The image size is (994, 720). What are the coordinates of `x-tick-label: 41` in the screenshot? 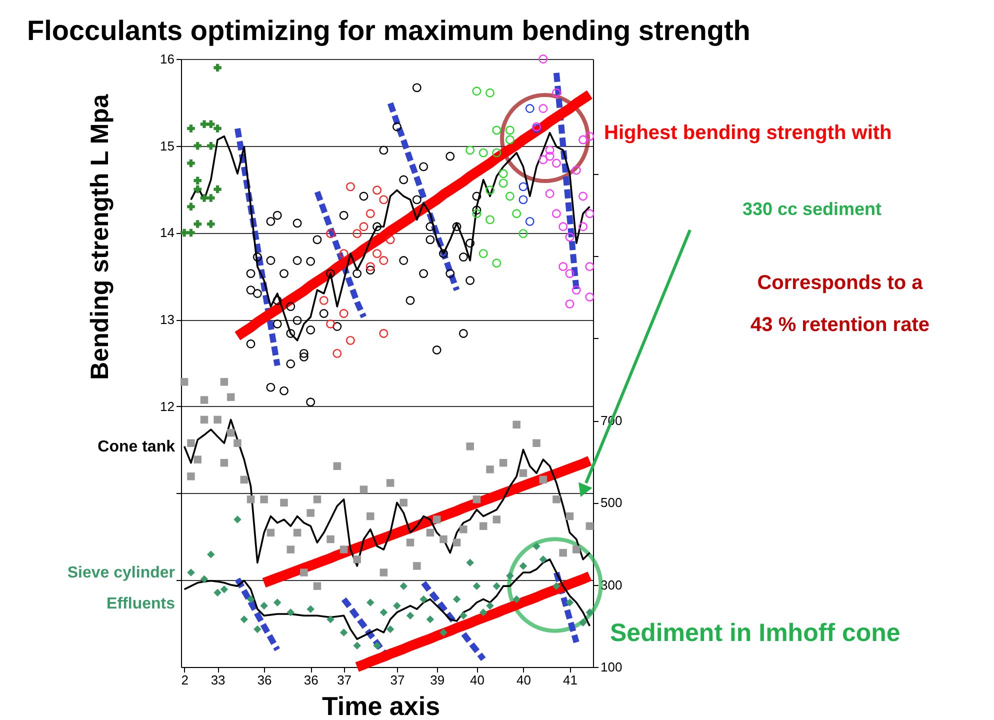 It's located at (570, 680).